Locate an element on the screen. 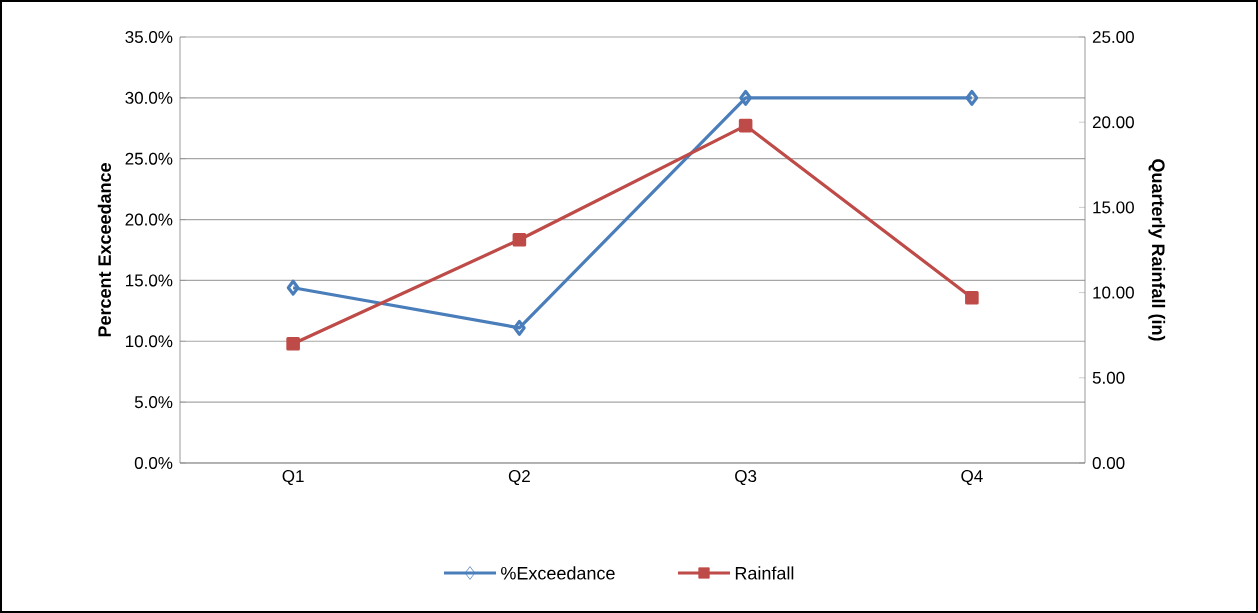  y-tick-label: 30.0% is located at coordinates (149, 97).